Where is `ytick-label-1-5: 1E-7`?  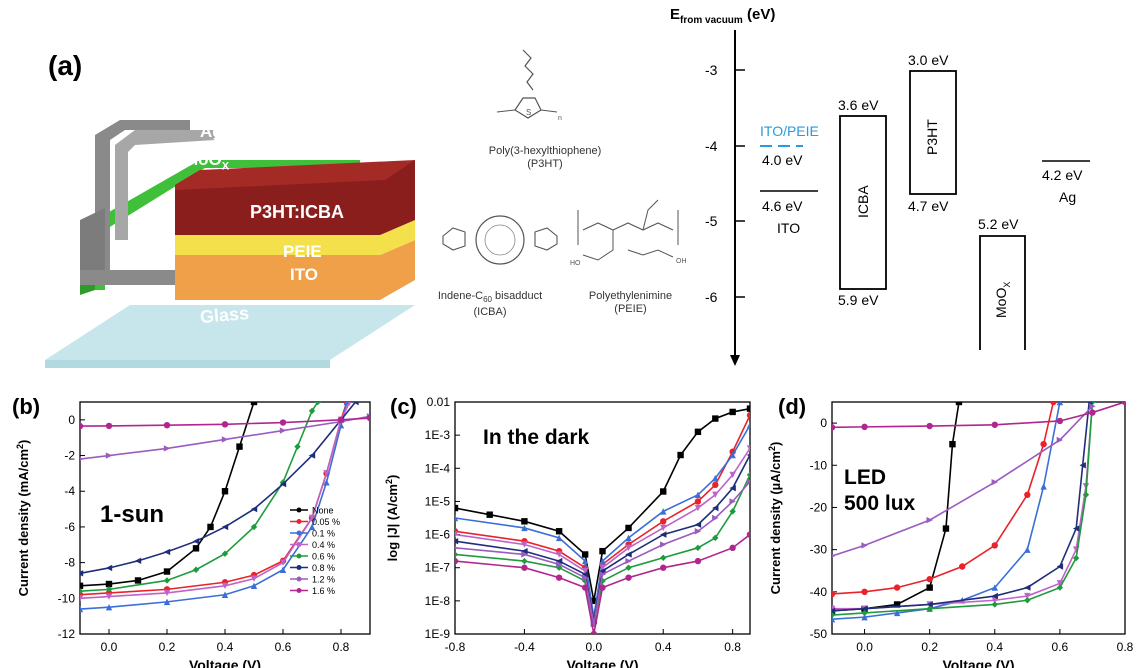
ytick-label-1-5: 1E-7 is located at coordinates (438, 568).